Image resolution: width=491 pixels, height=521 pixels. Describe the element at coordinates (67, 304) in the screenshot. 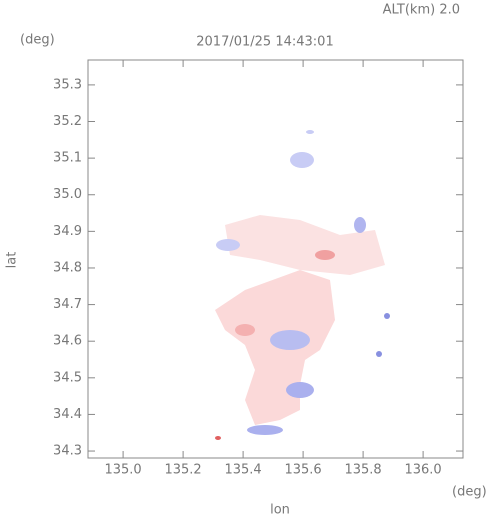

I see `y-tick-label: 34.7` at that location.